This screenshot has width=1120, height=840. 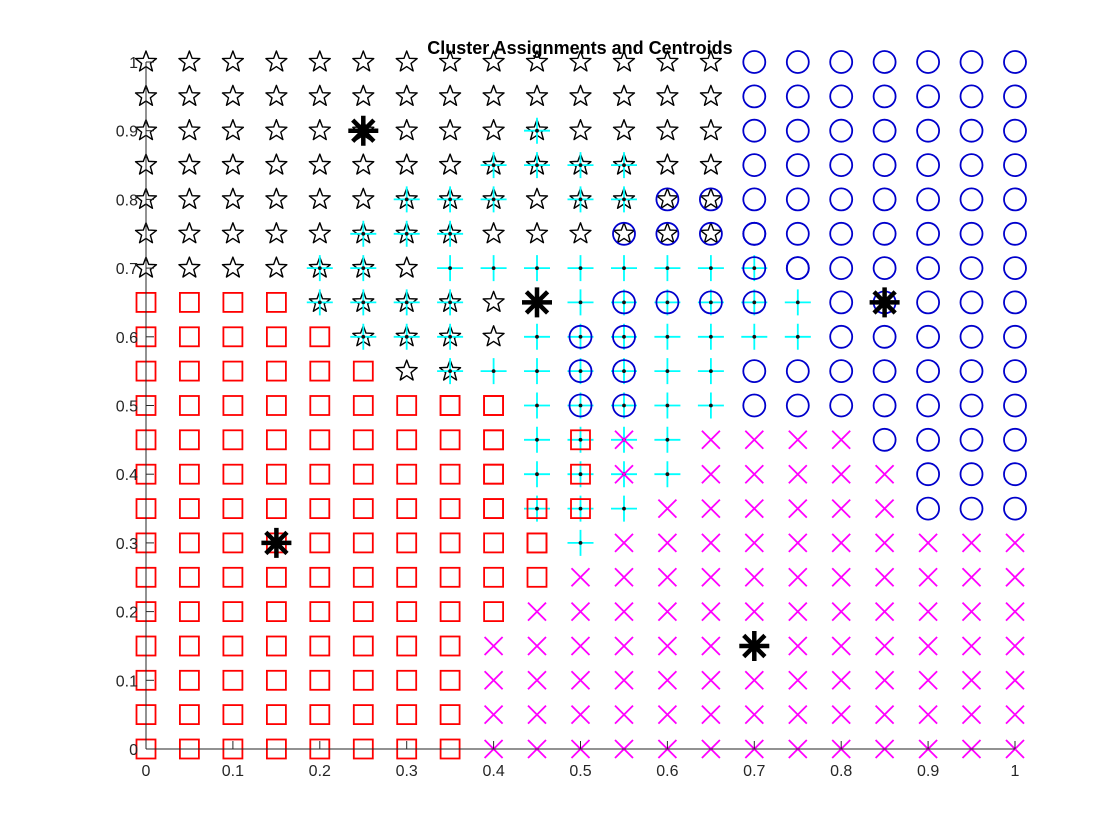 I want to click on y-ticks: 0 0.1 0.2 0.3 0.4 0.5 0.6 0.7 0.8 0.9 1, so click(x=135, y=407).